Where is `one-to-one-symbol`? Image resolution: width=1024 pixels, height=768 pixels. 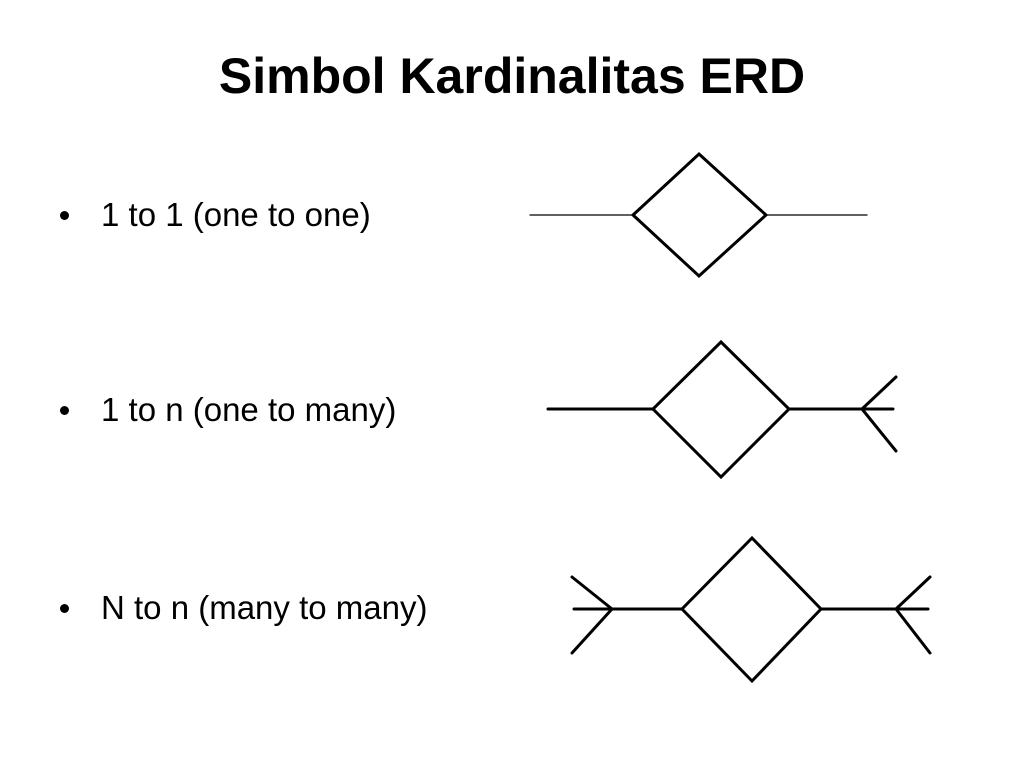
one-to-one-symbol is located at coordinates (698, 215).